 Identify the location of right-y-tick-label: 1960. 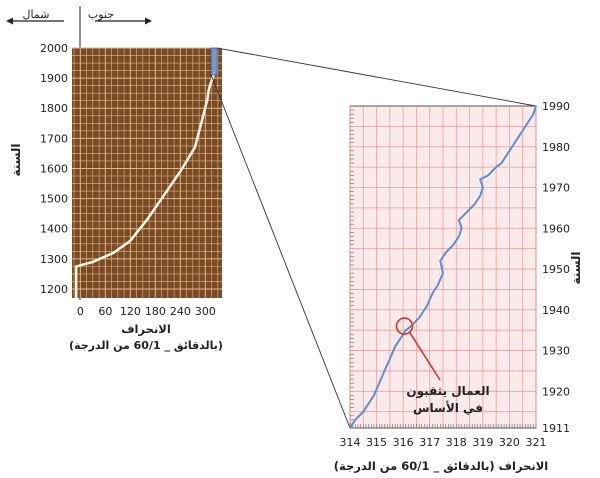
(556, 228).